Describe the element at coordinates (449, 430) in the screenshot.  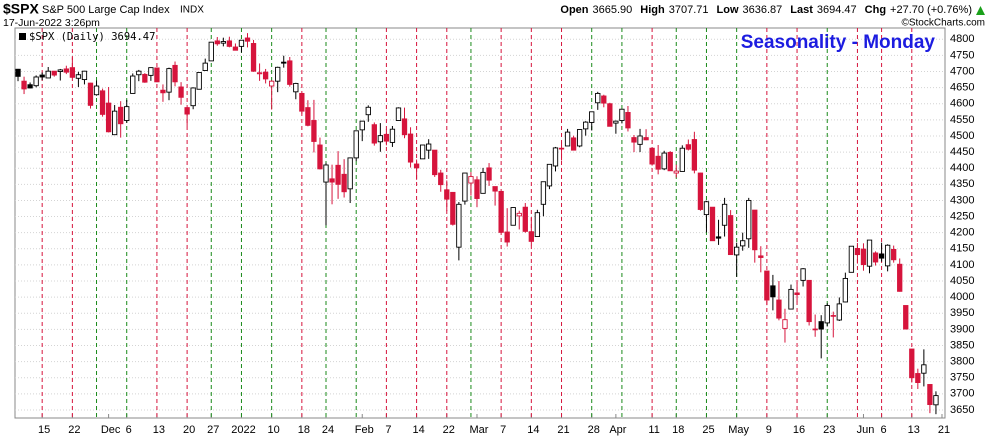
I see `x-tick-label: 22` at that location.